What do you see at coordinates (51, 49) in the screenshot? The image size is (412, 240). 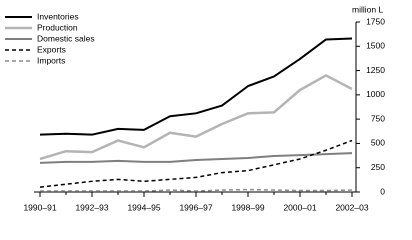 I see `legend-label: Exports` at bounding box center [51, 49].